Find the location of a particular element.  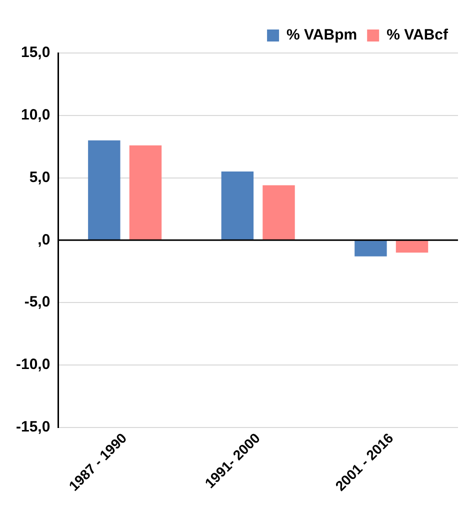

y-tick-label: ,0 is located at coordinates (44, 239).